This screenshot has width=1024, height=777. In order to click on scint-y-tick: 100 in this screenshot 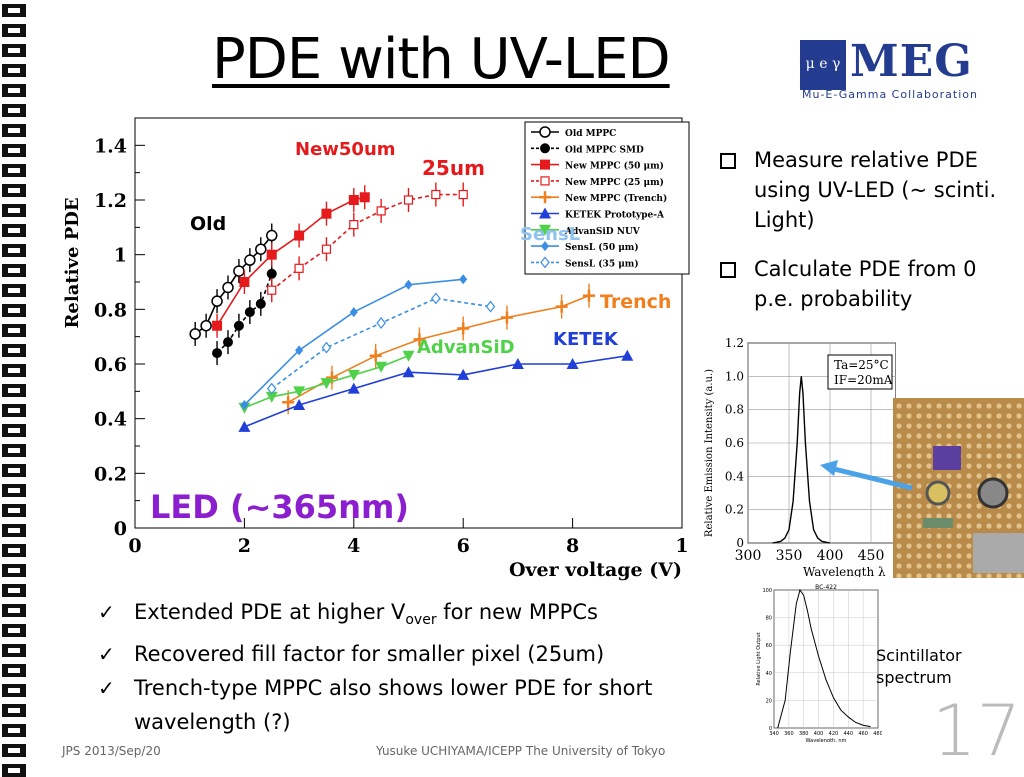, I will do `click(767, 591)`.